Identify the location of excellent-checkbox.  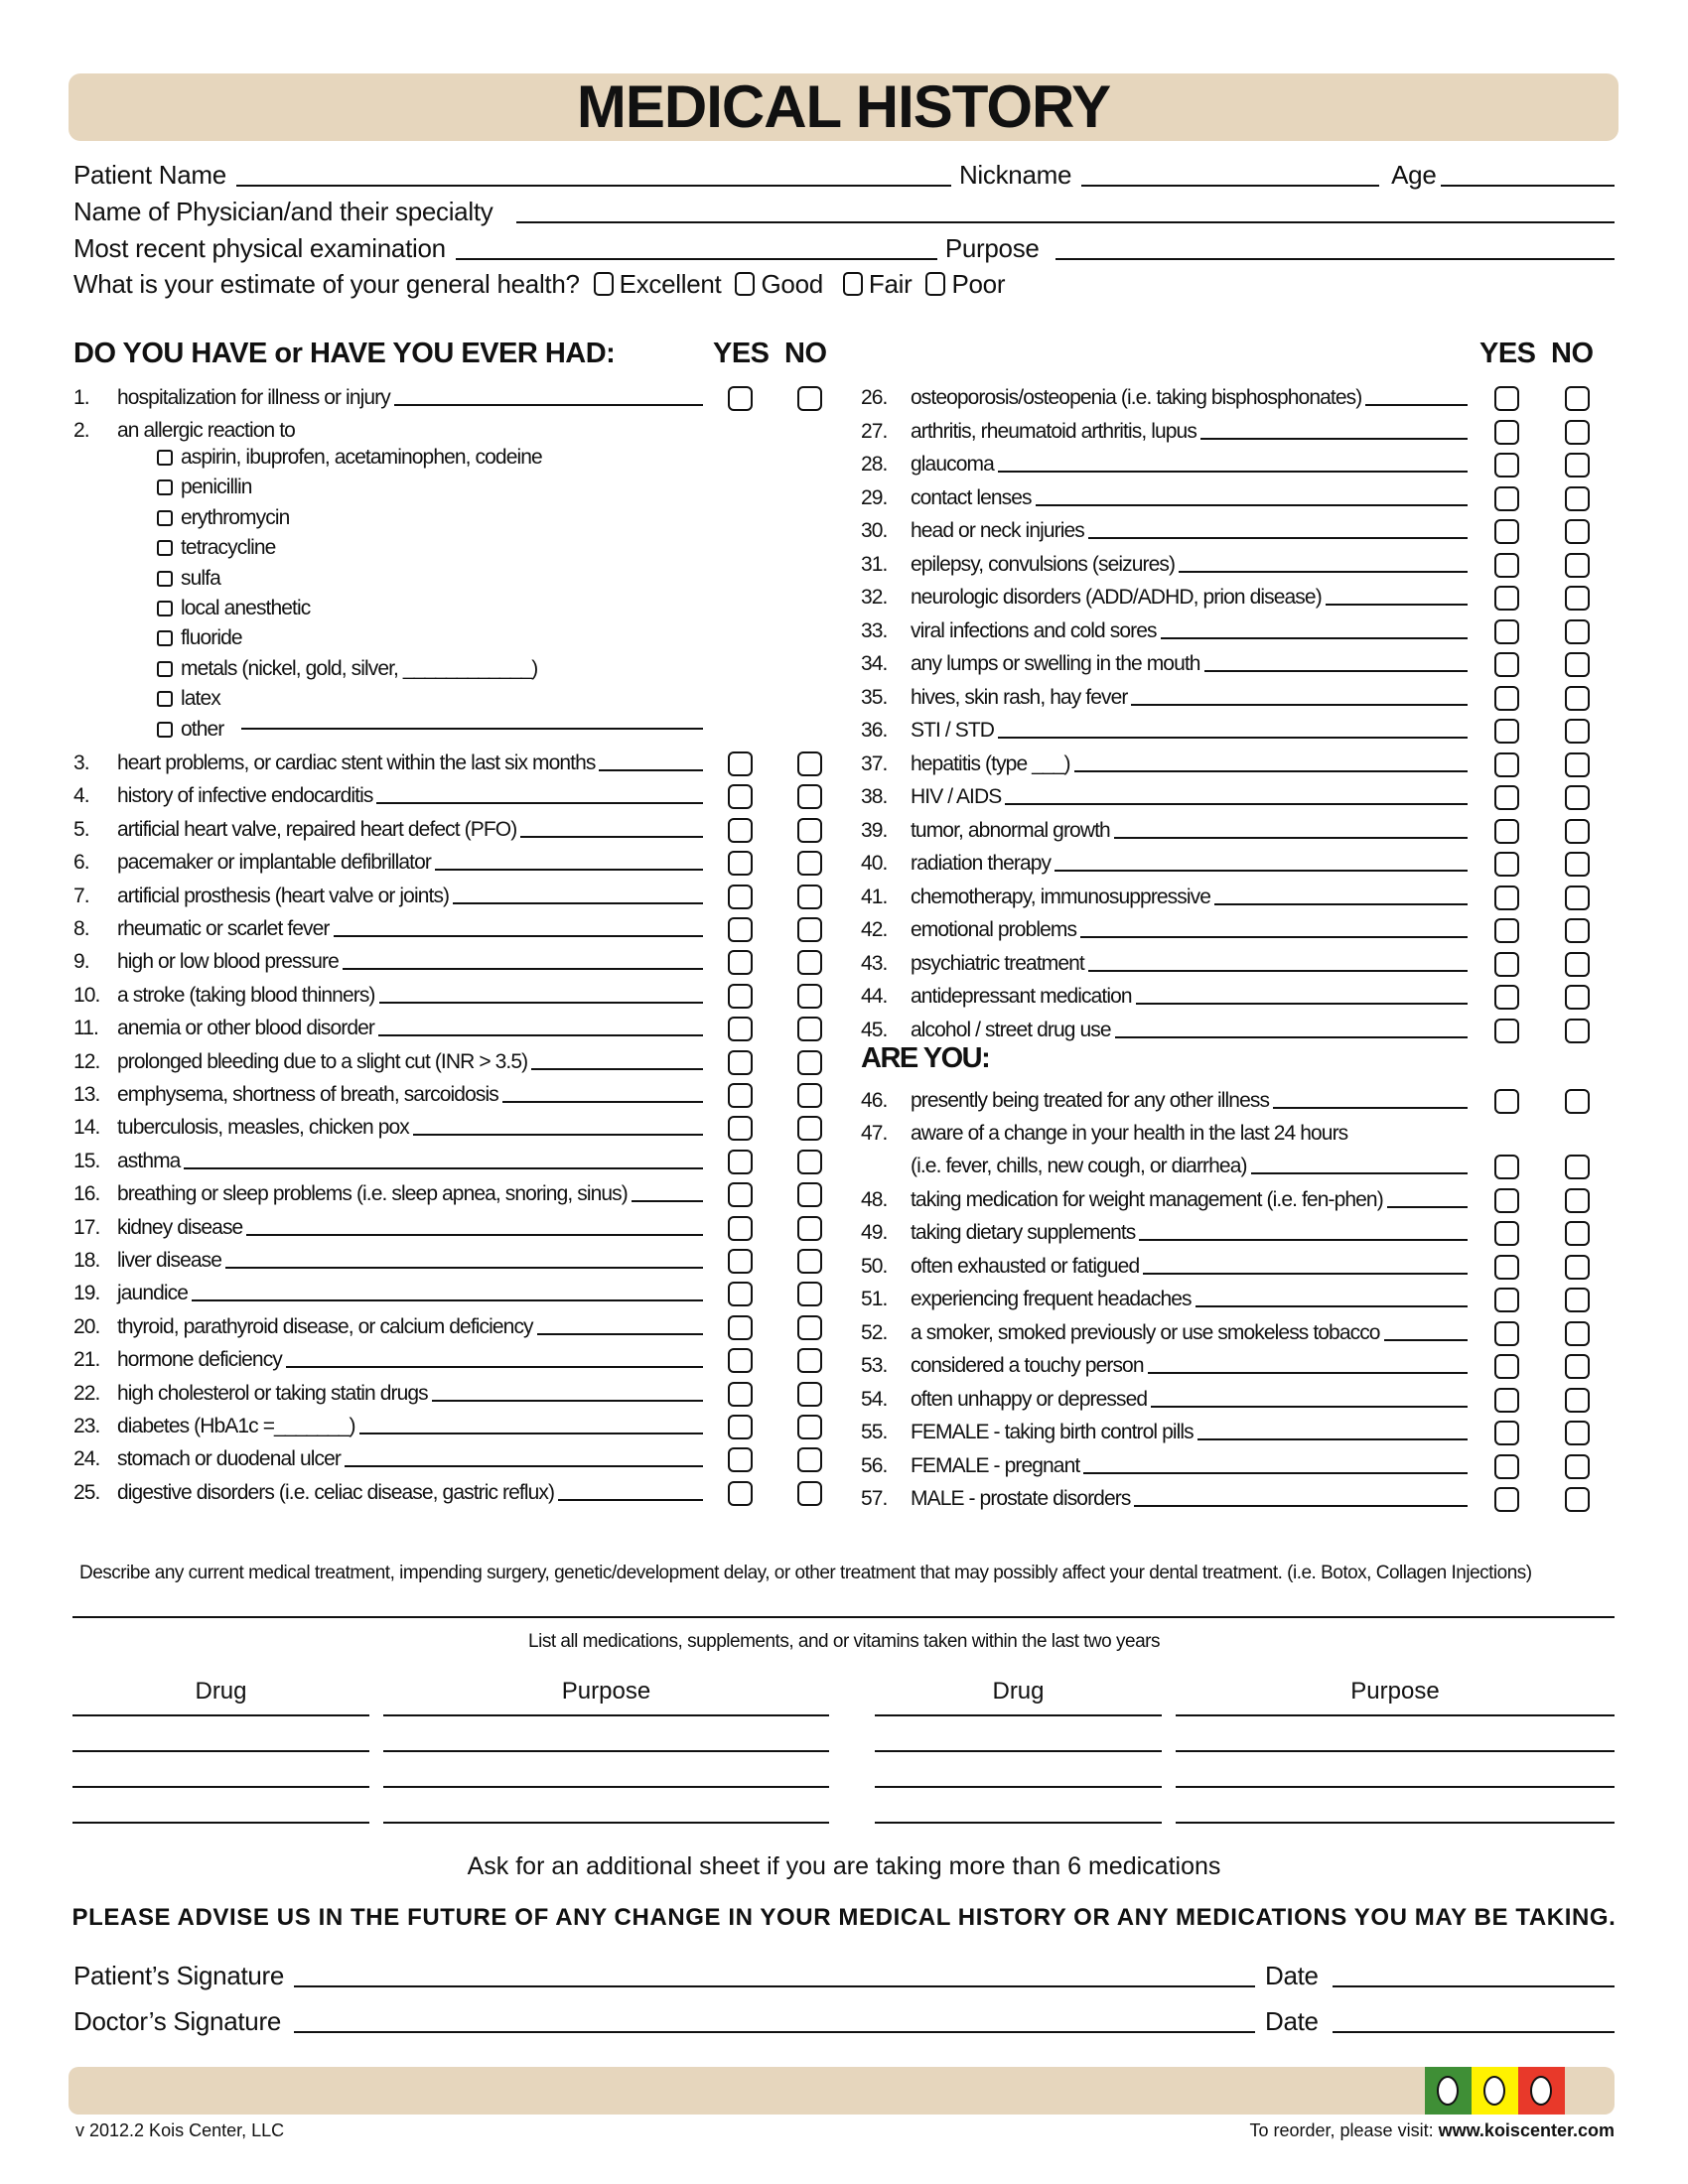
(603, 284).